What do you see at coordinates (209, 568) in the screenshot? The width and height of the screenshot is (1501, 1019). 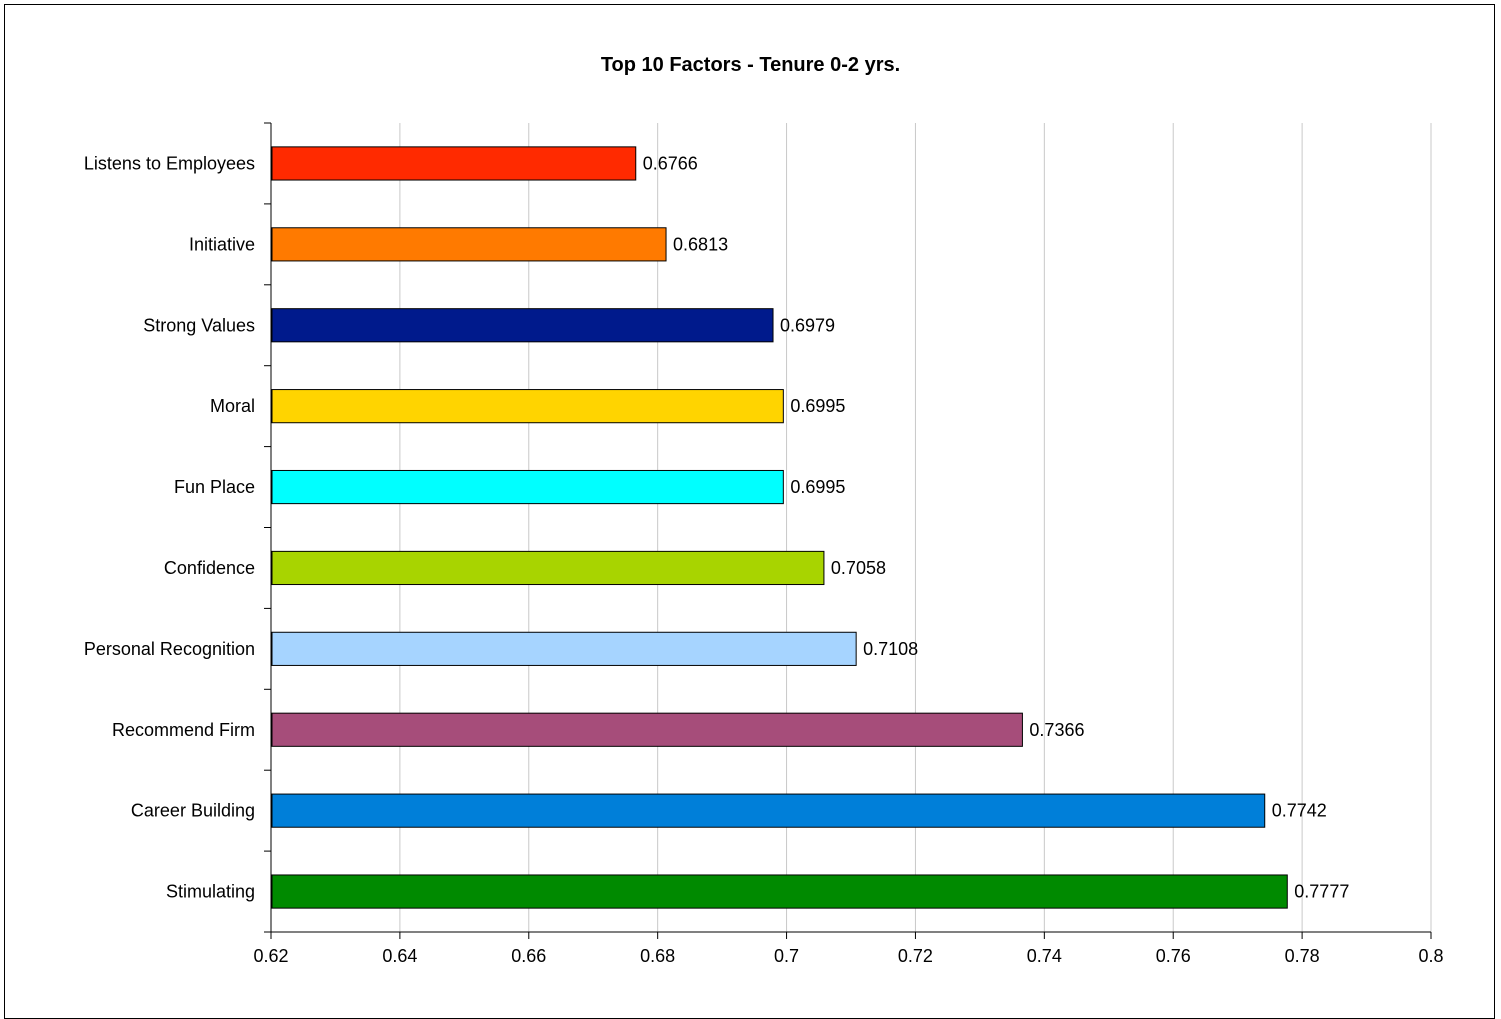 I see `category-label: Confidence` at bounding box center [209, 568].